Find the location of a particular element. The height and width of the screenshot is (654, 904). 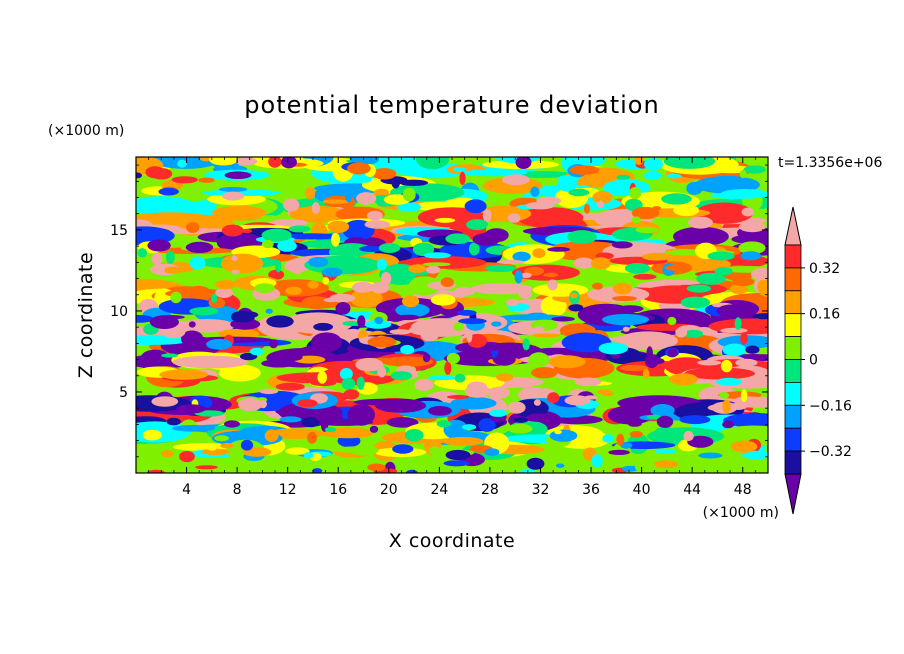

x-tick-label: 12 is located at coordinates (288, 490).